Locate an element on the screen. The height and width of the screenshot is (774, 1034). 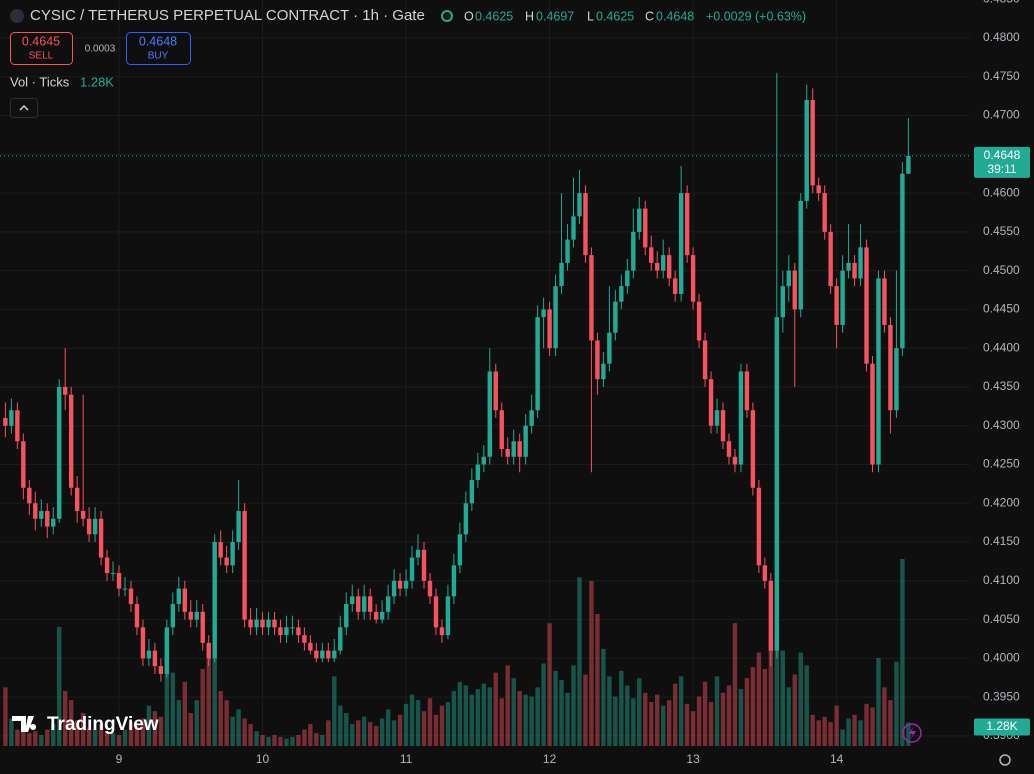
y-tick-label: 0.4300 is located at coordinates (1001, 425).